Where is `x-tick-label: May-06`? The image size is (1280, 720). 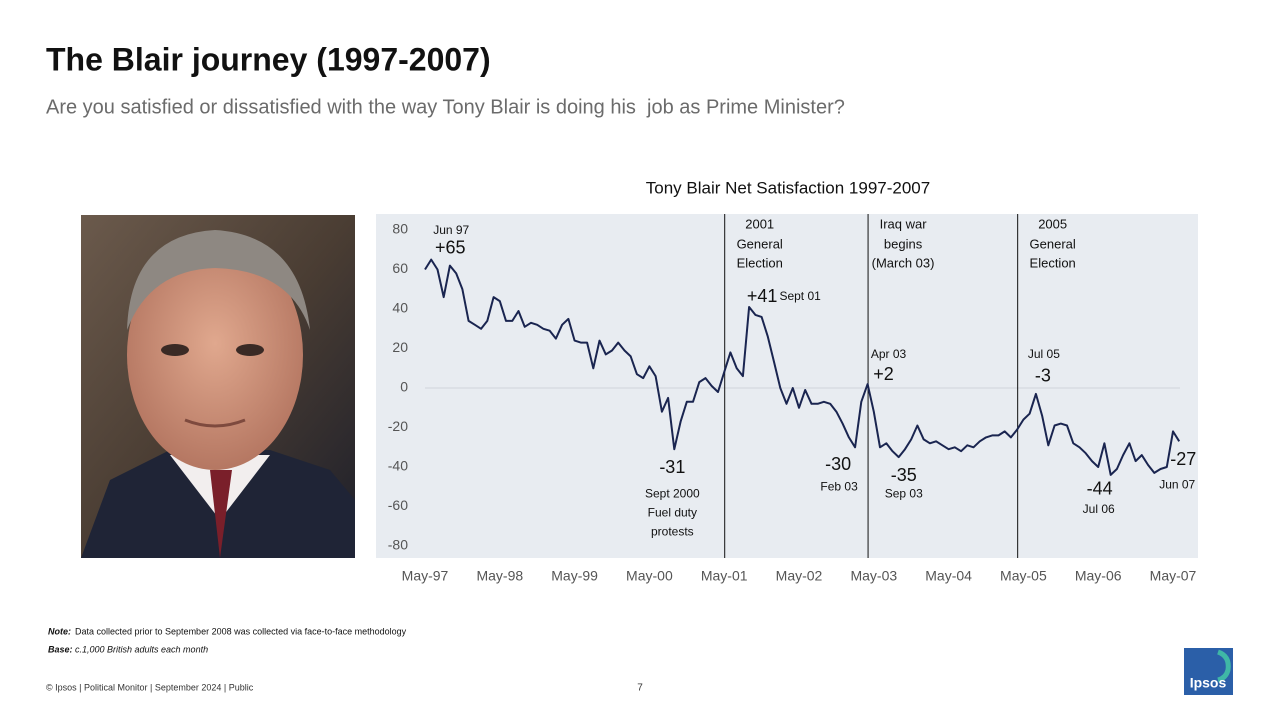 x-tick-label: May-06 is located at coordinates (1098, 576).